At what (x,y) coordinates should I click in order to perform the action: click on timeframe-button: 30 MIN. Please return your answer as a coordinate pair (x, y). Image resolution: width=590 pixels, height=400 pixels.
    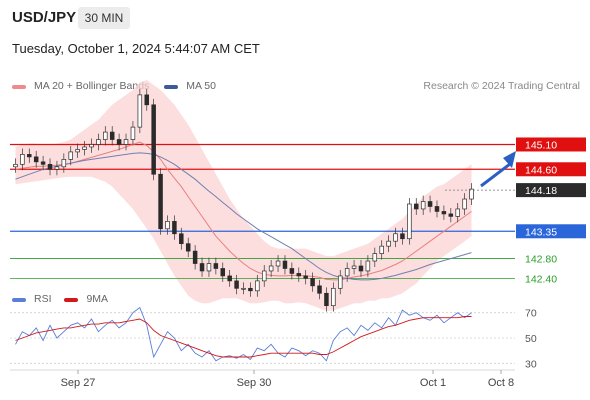
    Looking at the image, I should click on (104, 18).